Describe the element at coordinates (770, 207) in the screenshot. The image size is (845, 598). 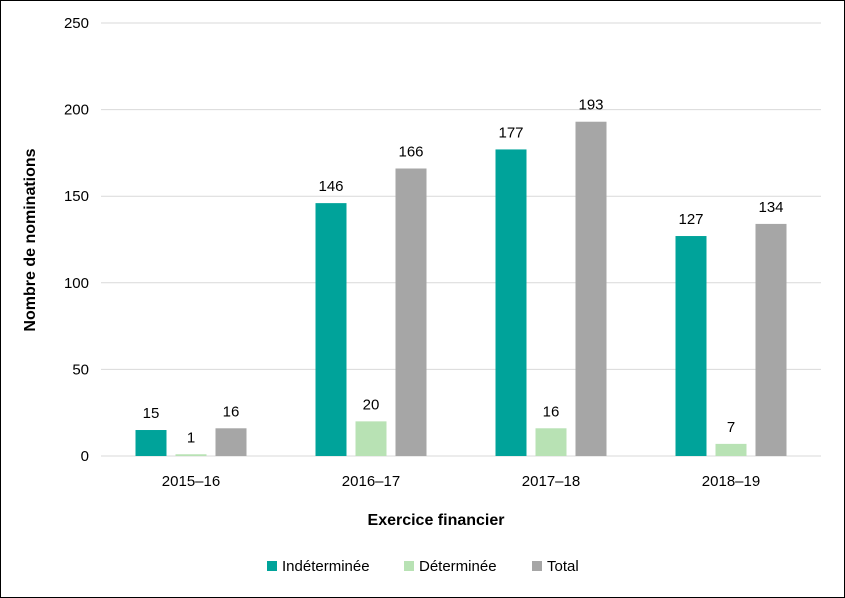
I see `data-label: 134` at that location.